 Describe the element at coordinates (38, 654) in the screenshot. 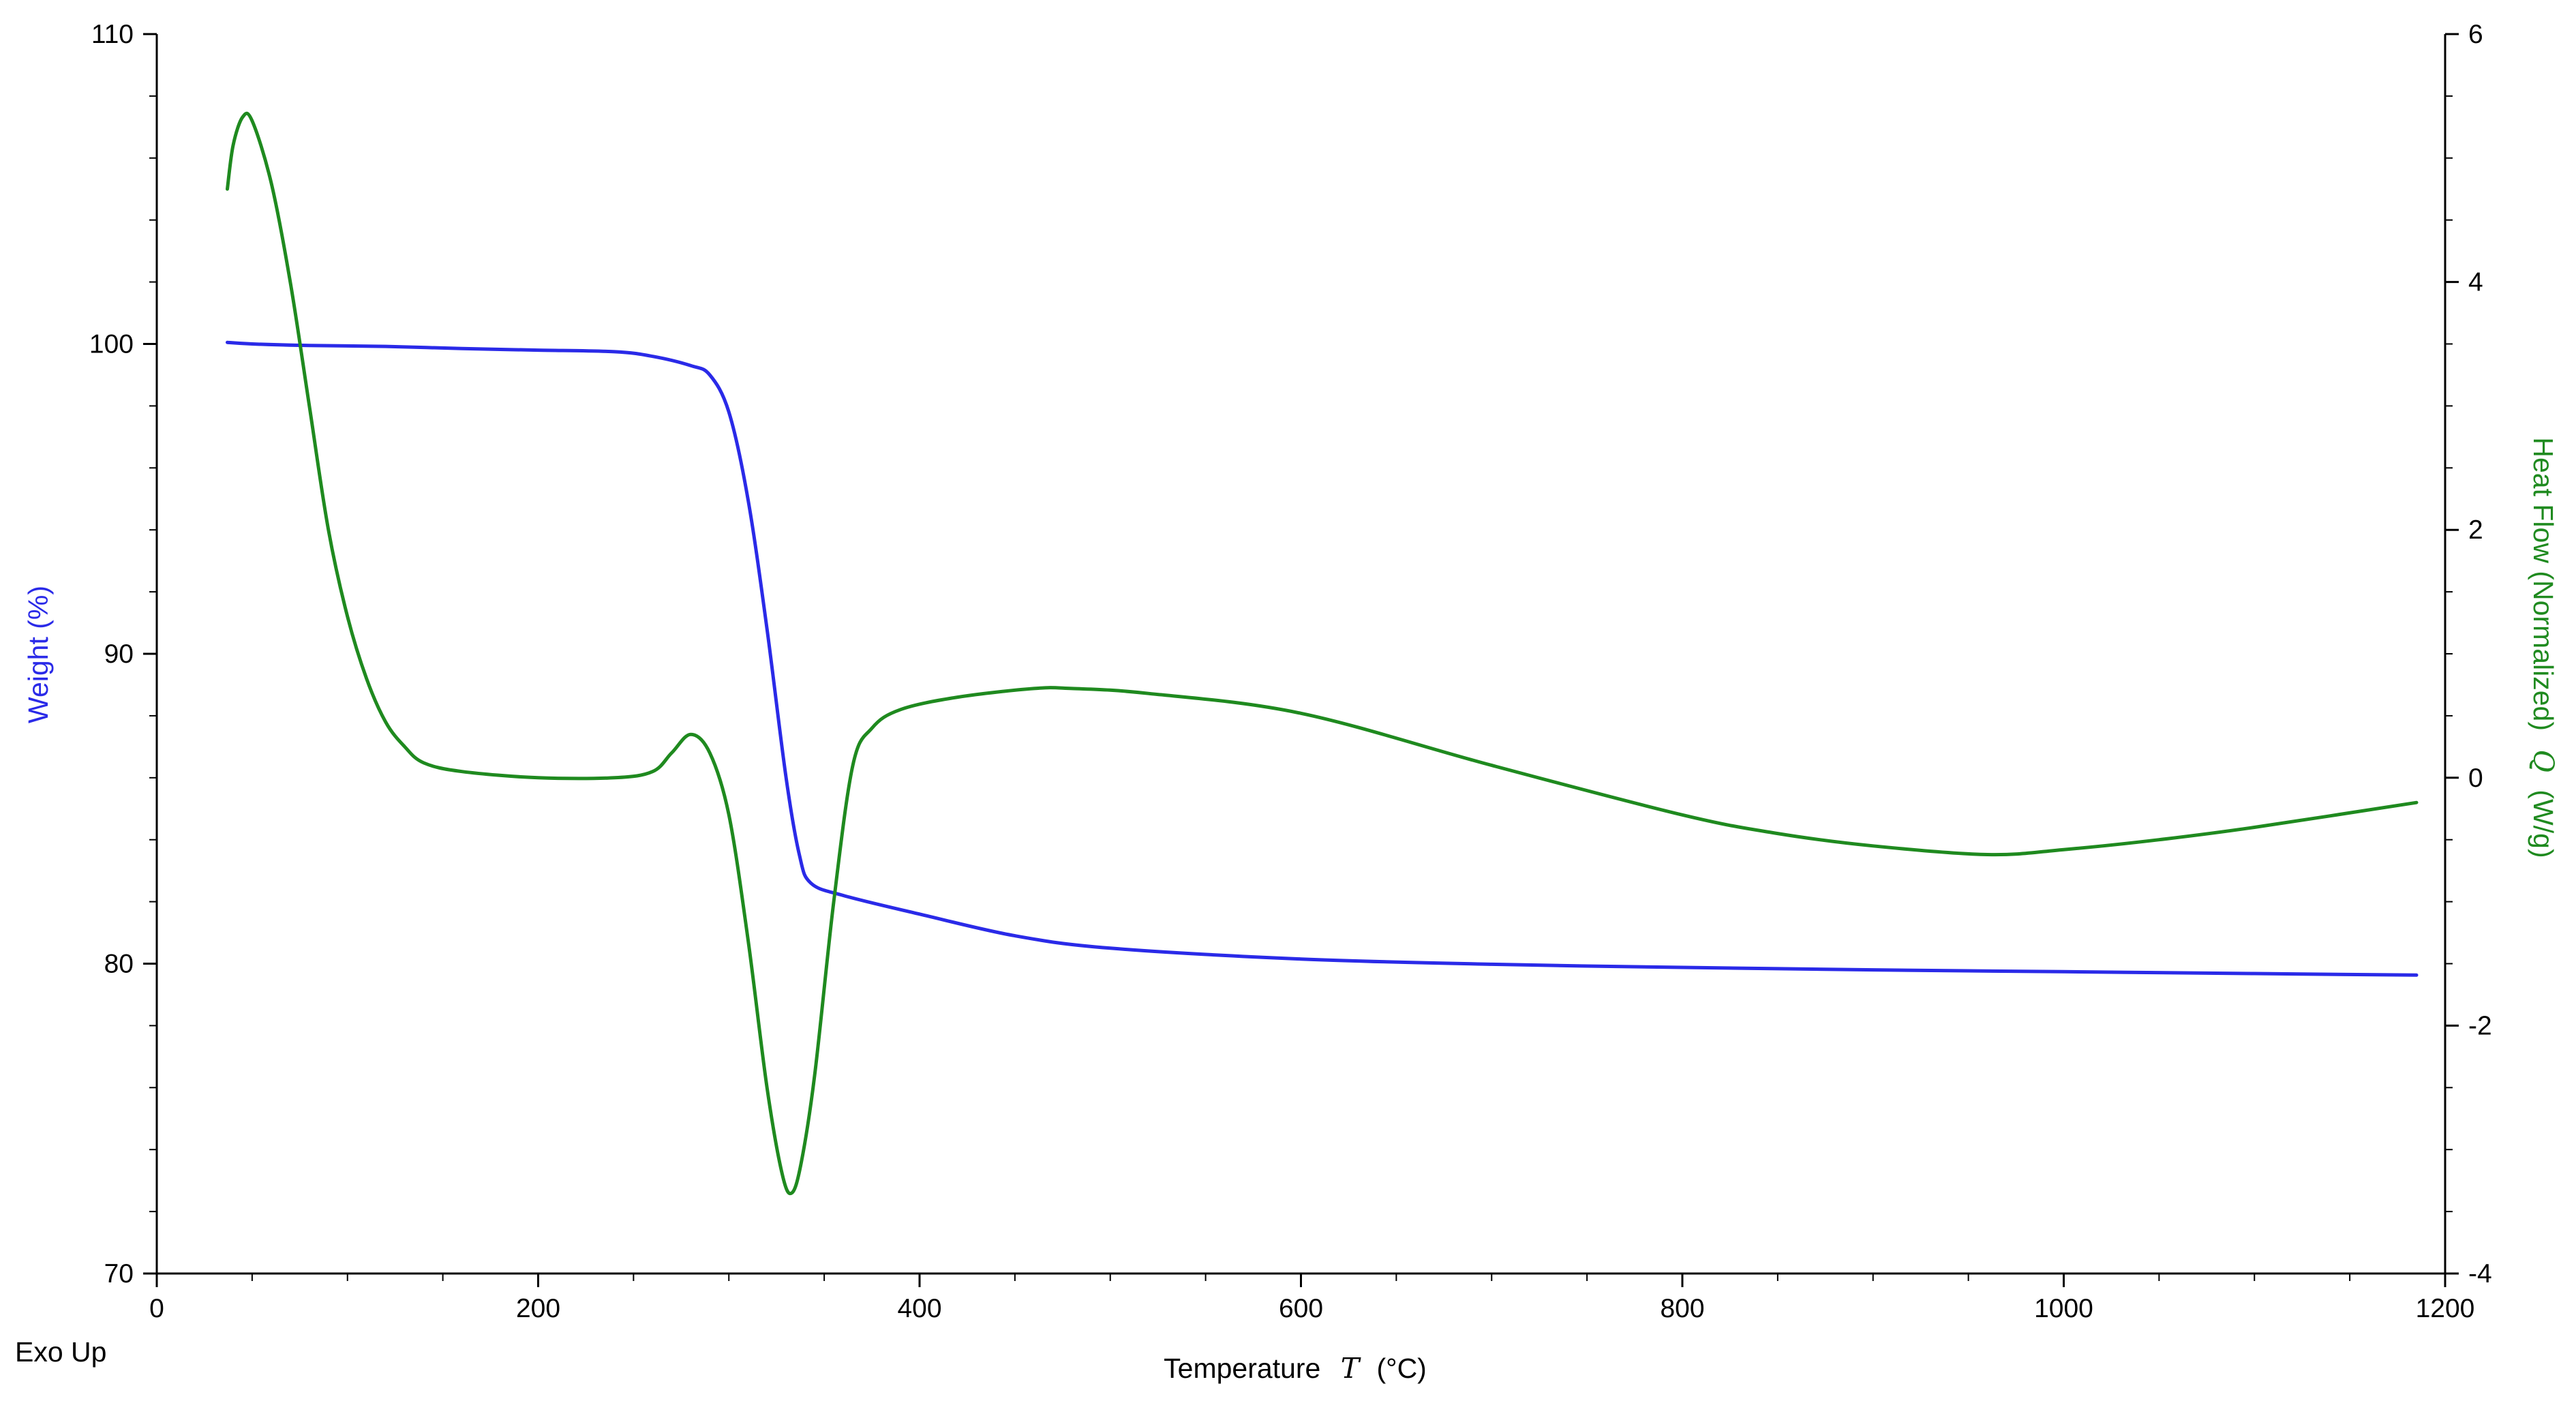

I see `y-left-axis-label: Weight (%)` at that location.